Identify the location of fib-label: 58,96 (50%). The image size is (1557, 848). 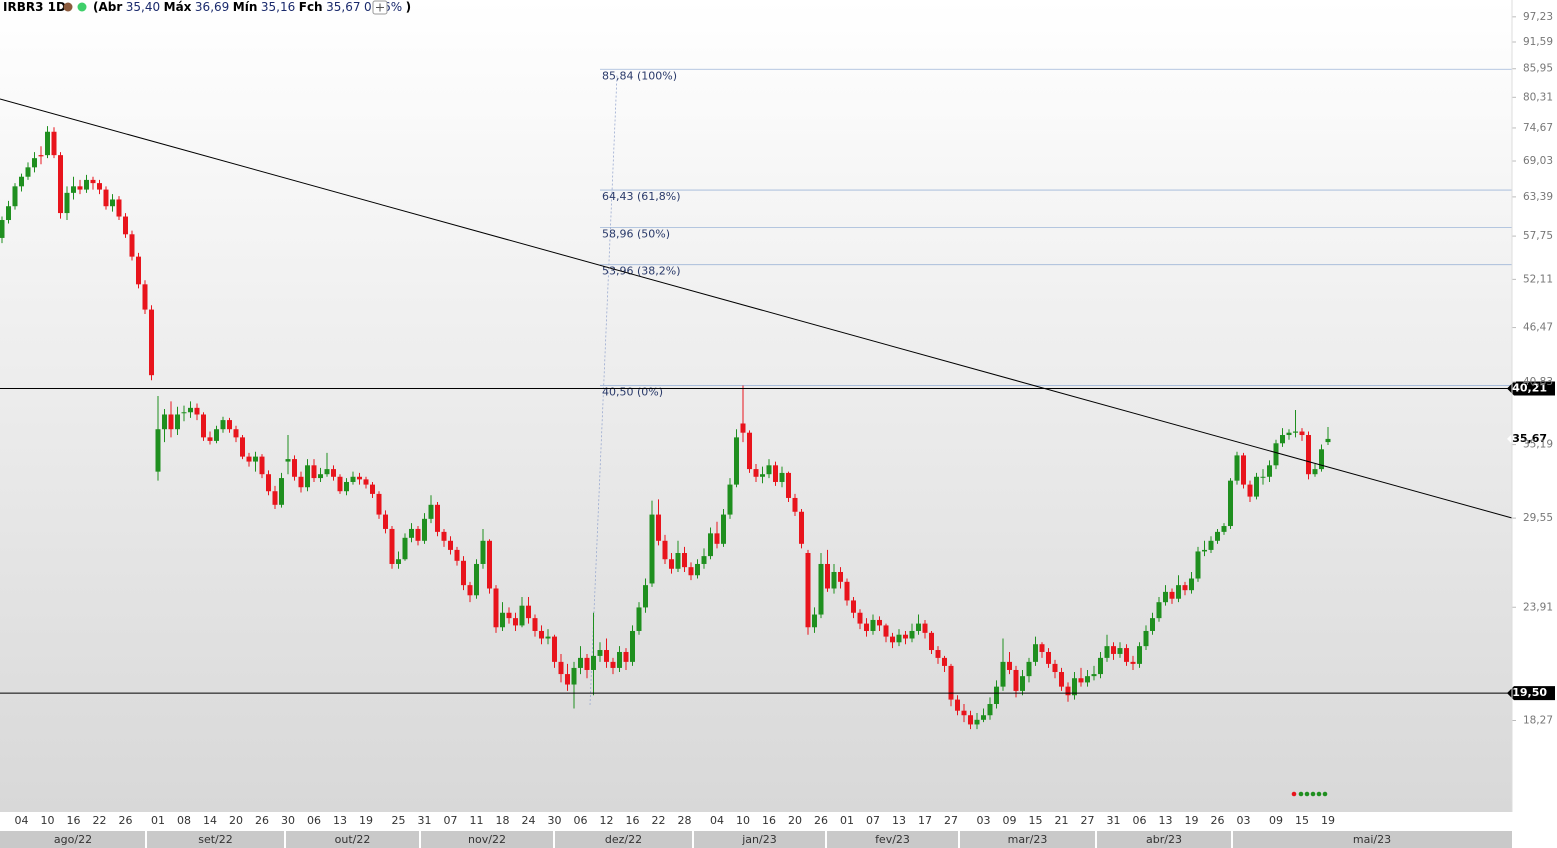
(636, 233).